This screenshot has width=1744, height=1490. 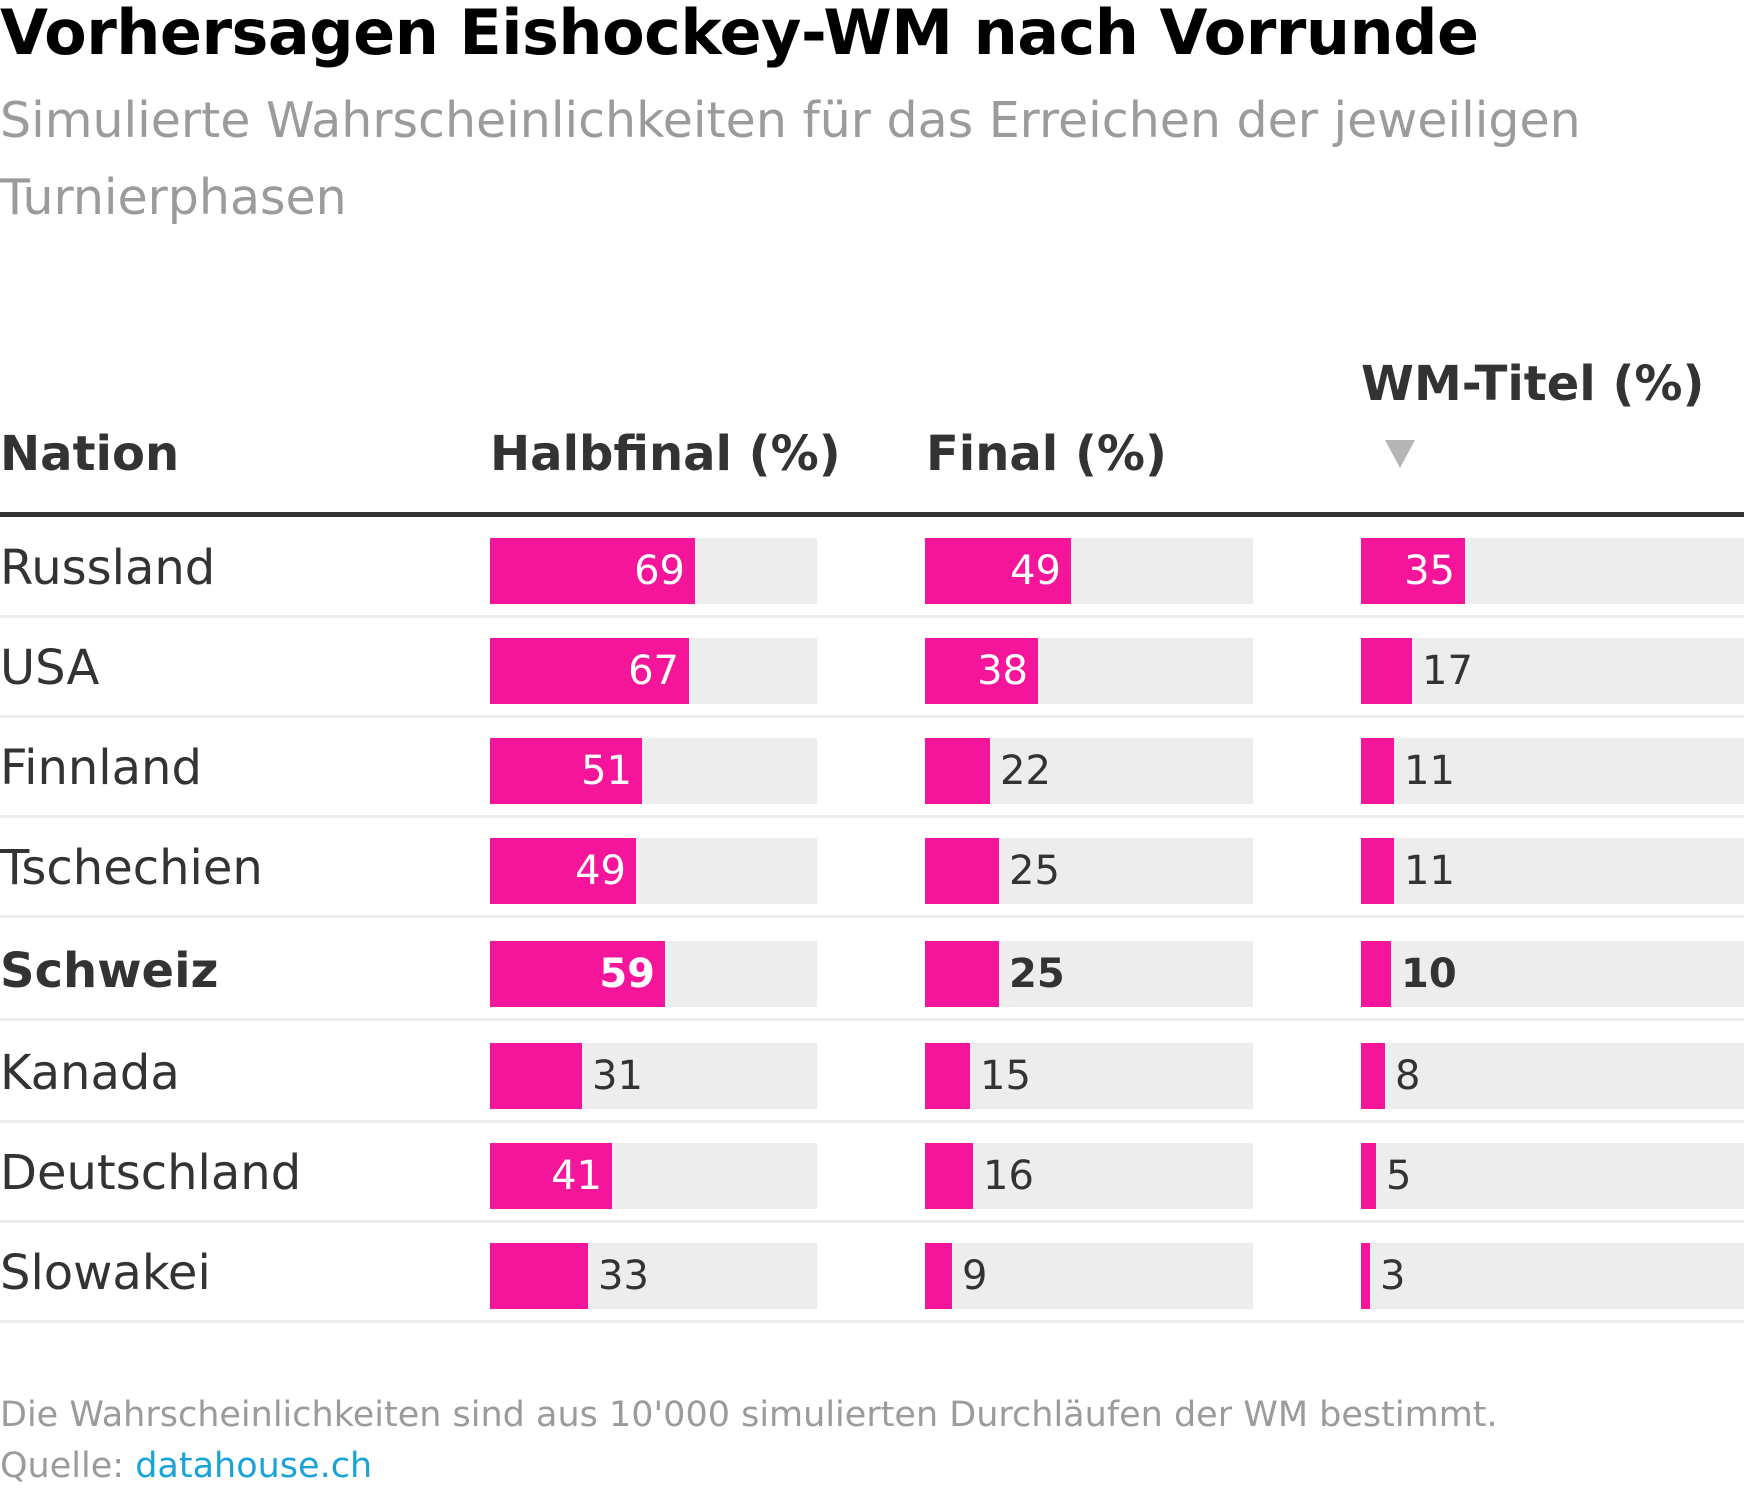 I want to click on wm-titel-bar-track: 35, so click(x=1552, y=571).